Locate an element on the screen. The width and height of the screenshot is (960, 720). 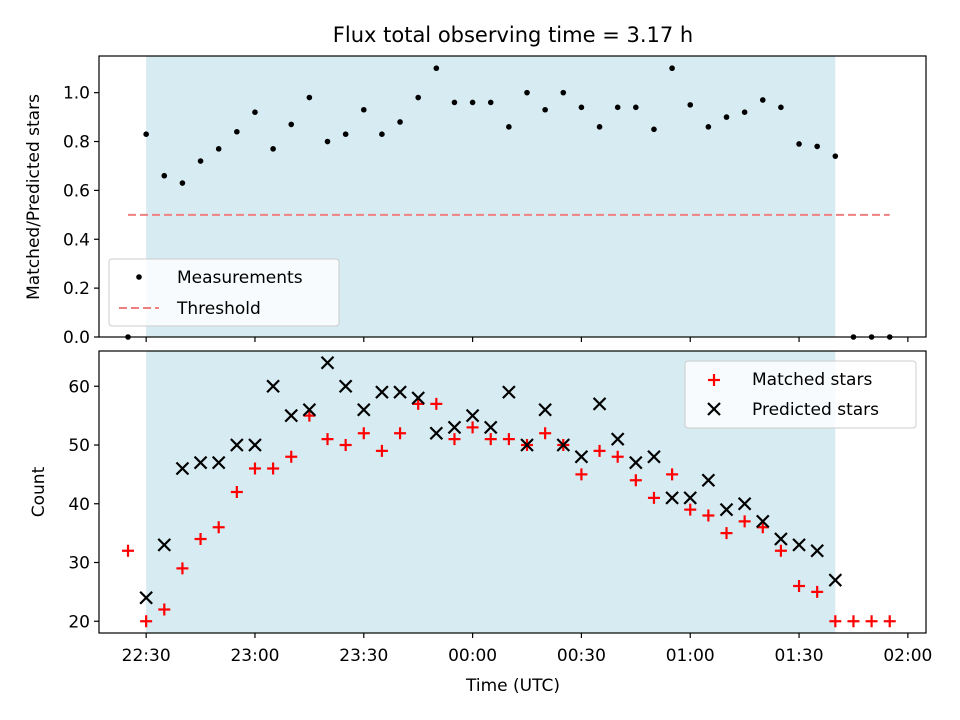
count-legend-box is located at coordinates (800, 394).